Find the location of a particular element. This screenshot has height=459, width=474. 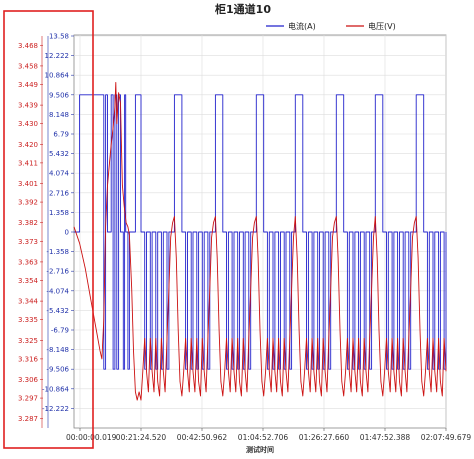

current-tick-label: 9.506 is located at coordinates (59, 95).